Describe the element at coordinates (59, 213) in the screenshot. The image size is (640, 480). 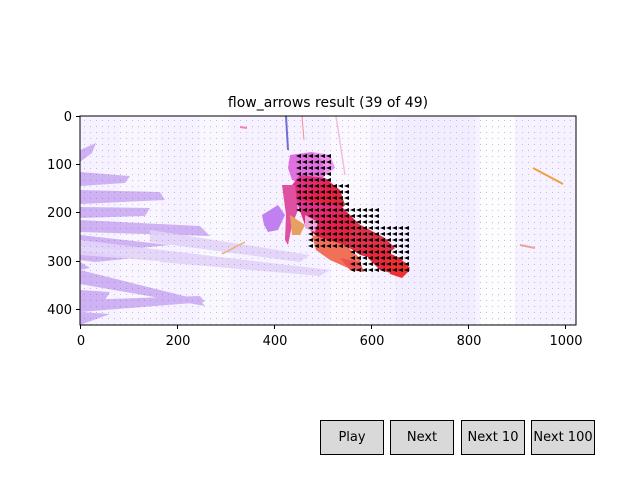
I see `y-tick-label: 200` at that location.